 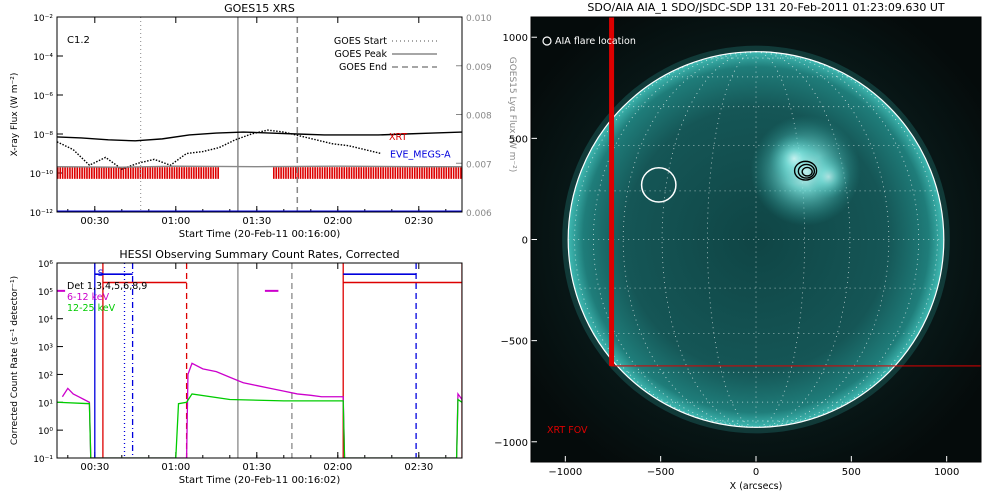 I want to click on aia-ytick-label: 1000, so click(x=515, y=38).